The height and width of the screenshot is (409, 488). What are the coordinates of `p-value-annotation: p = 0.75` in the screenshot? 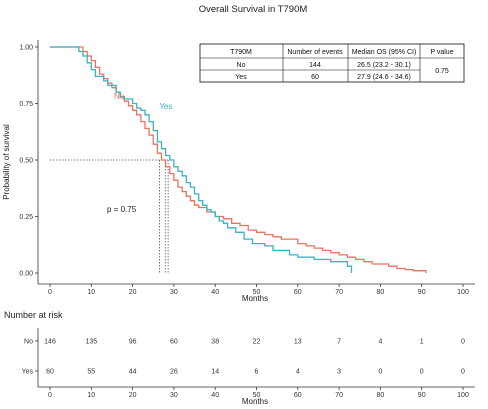 It's located at (122, 209).